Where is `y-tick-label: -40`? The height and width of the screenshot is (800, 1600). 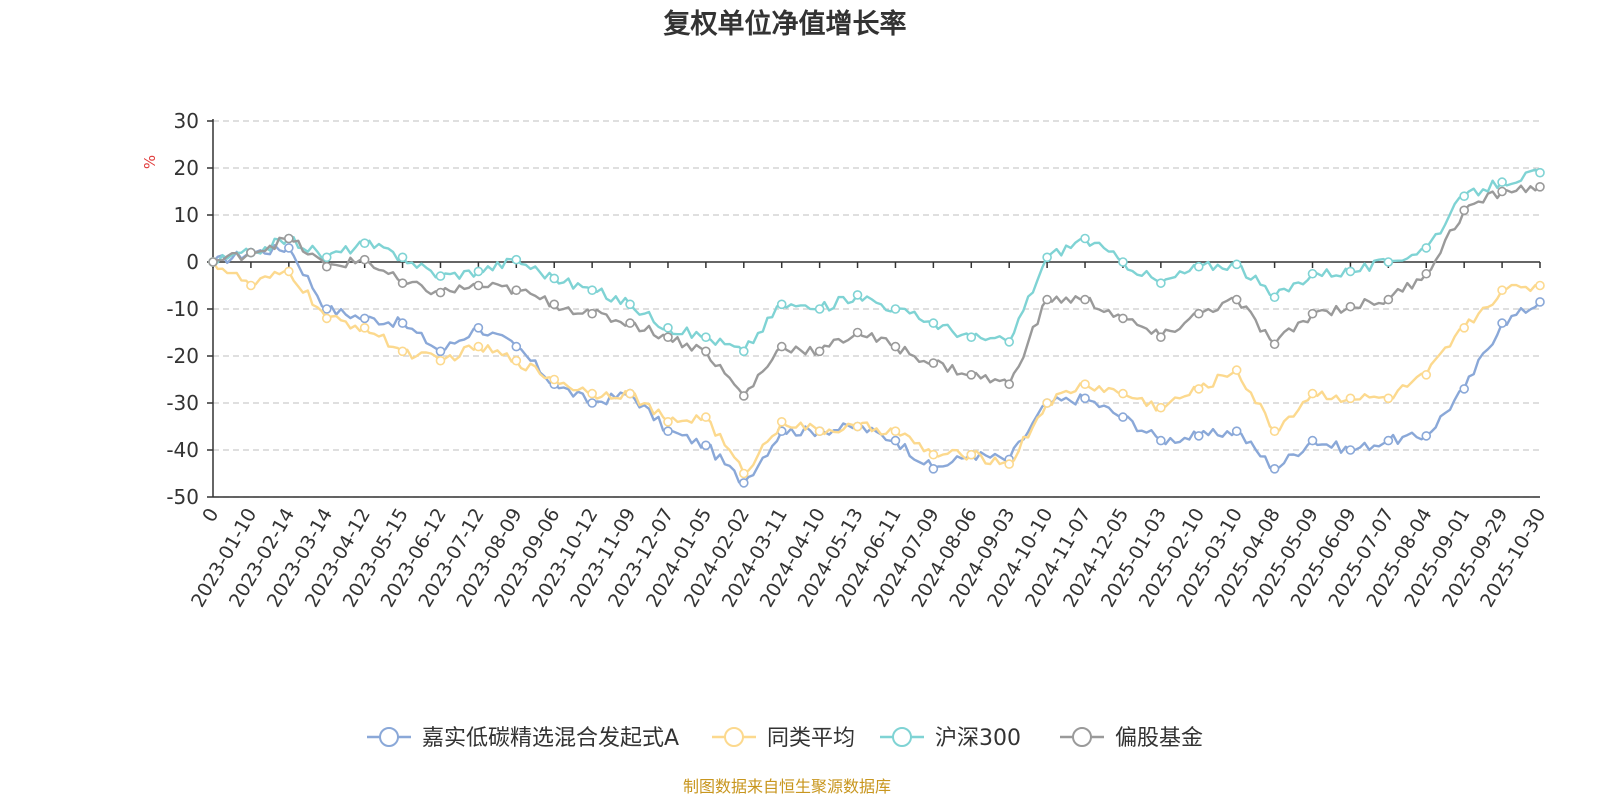 y-tick-label: -40 is located at coordinates (182, 450).